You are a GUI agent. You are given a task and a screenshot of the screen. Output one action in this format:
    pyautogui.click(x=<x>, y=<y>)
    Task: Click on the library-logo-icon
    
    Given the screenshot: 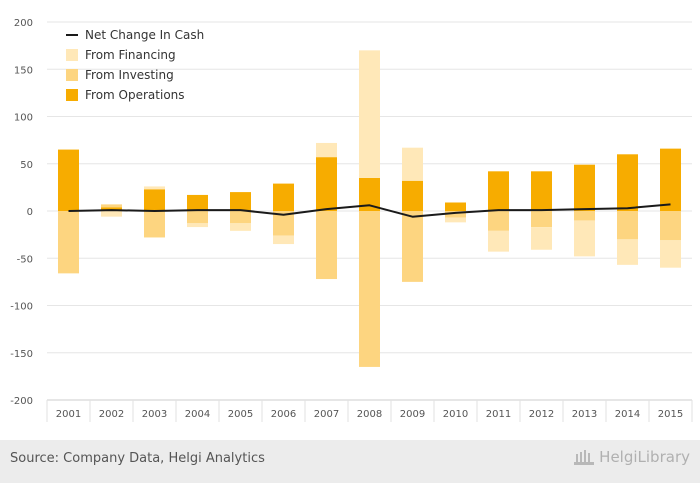 What is the action you would take?
    pyautogui.click(x=584, y=457)
    